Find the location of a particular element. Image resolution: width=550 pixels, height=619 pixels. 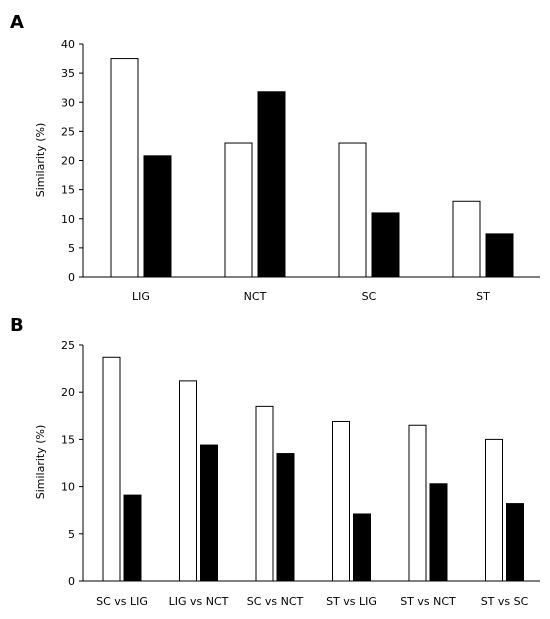

category-label: LIG is located at coordinates (141, 296).